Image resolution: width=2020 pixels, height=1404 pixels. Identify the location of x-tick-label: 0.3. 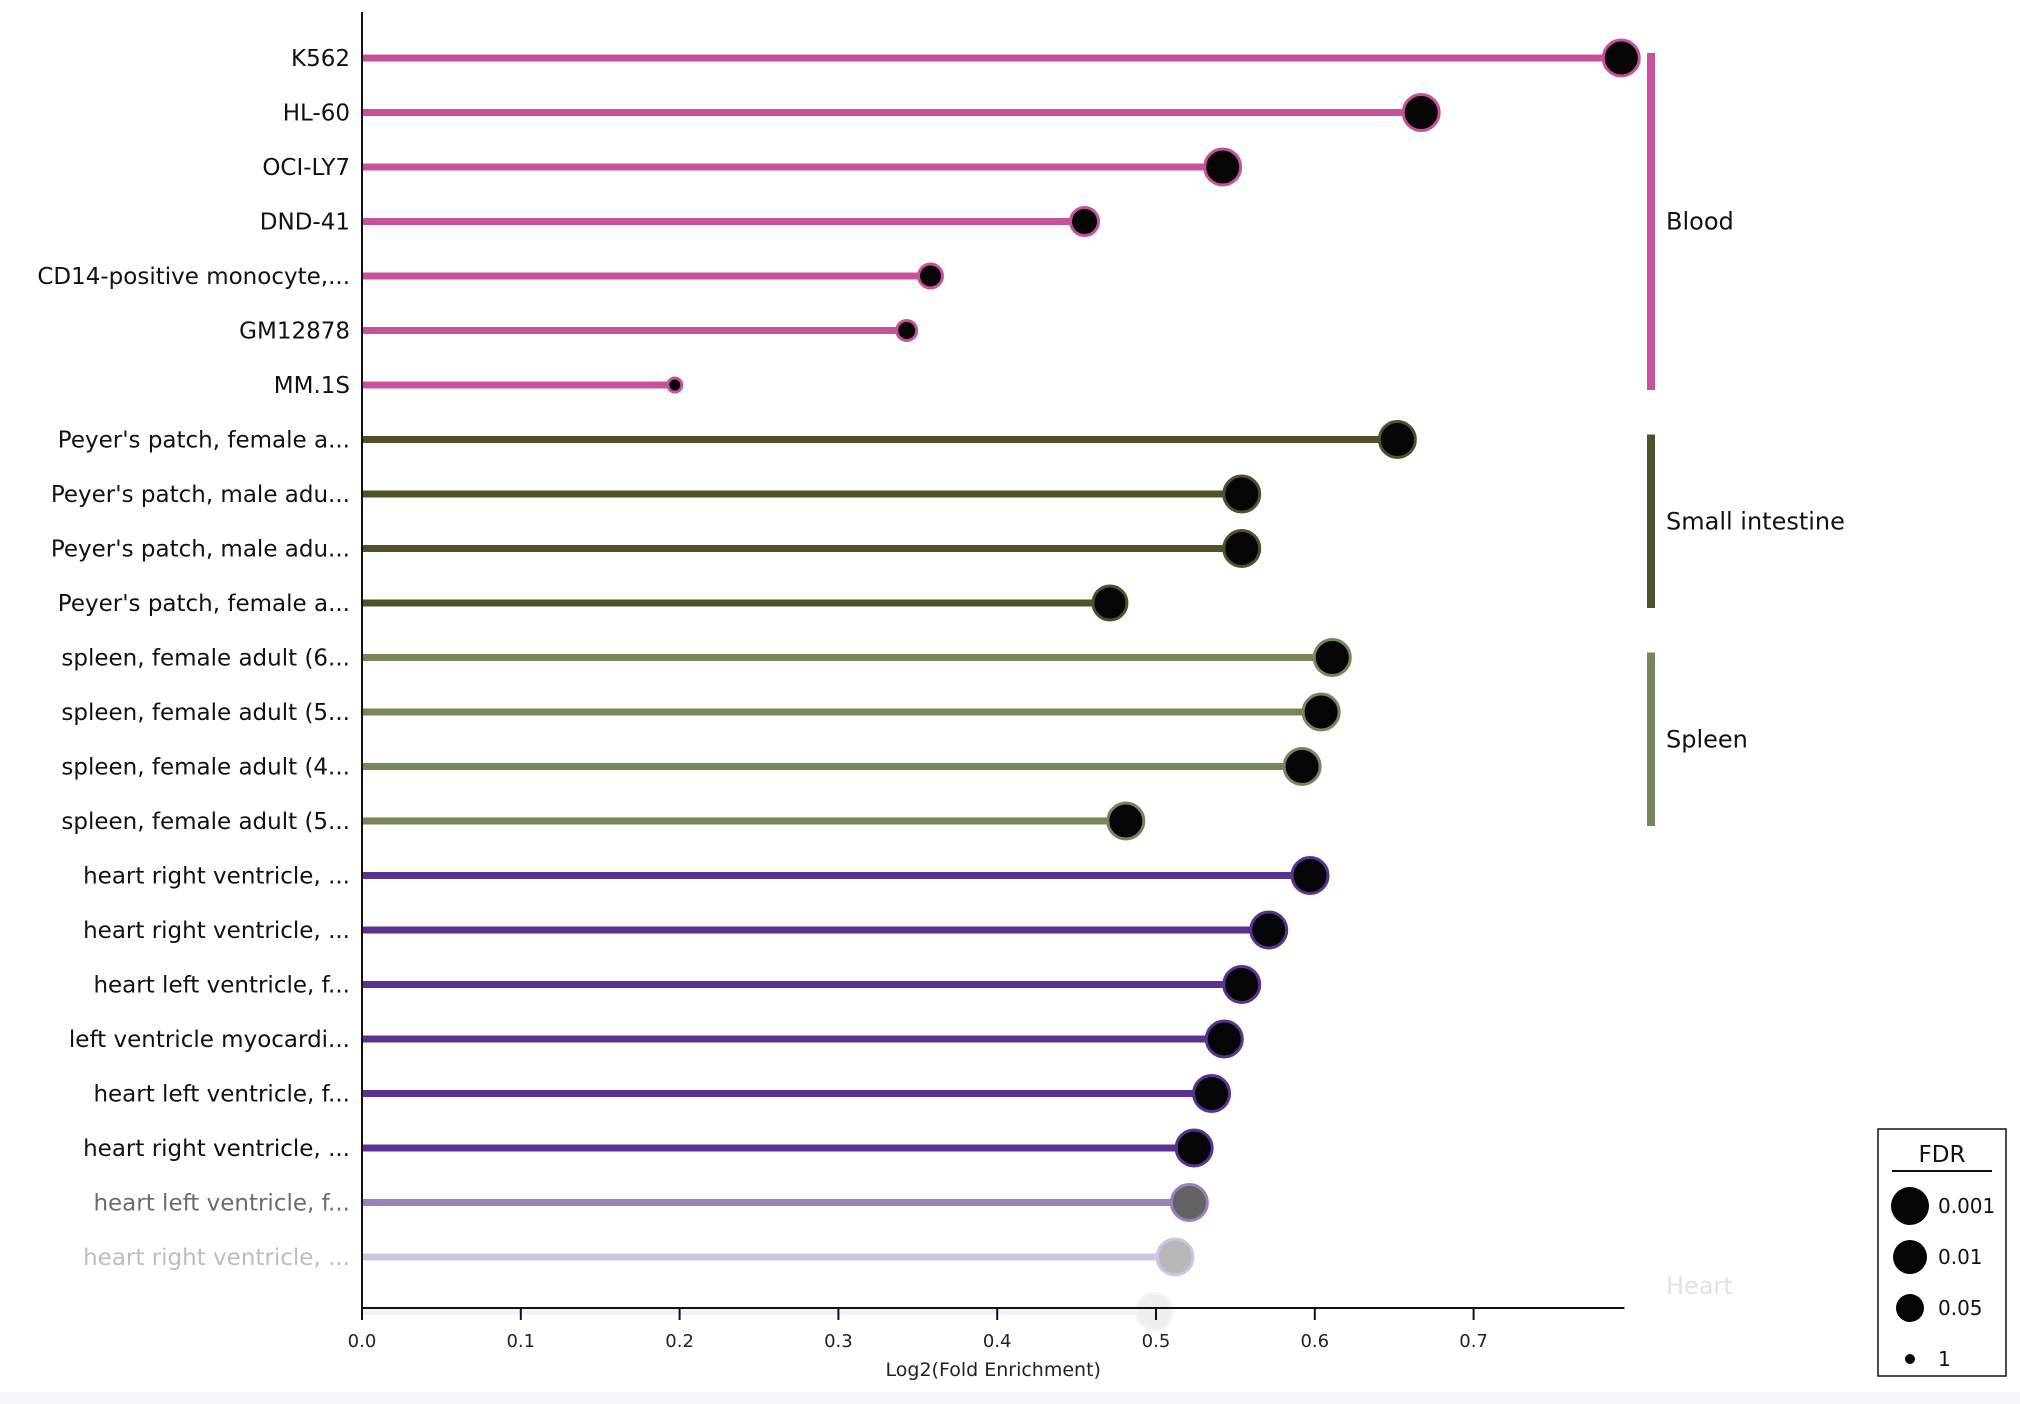
(838, 1341).